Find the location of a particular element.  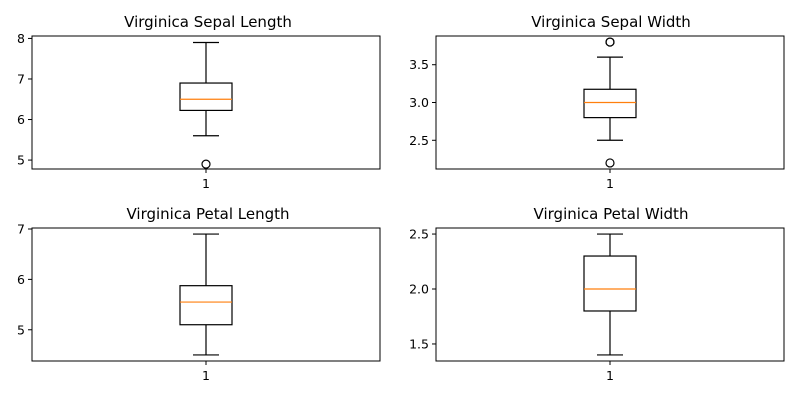

chart-title: Virginica Petal Width is located at coordinates (611, 214).